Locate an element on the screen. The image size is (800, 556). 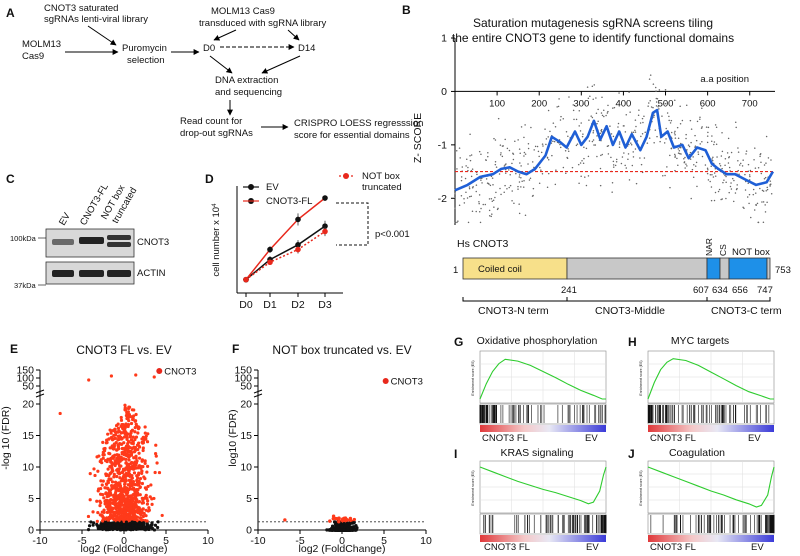
volcano-x-tick-label: 5 is located at coordinates (384, 541).